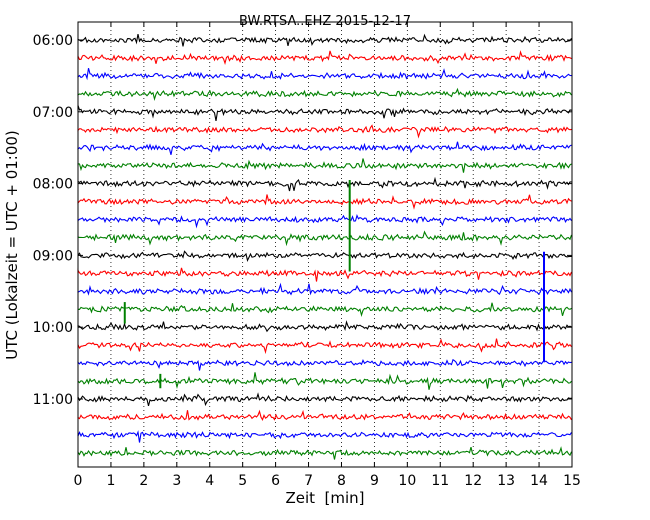  Describe the element at coordinates (473, 481) in the screenshot. I see `x-tick-label-12: 12` at that location.